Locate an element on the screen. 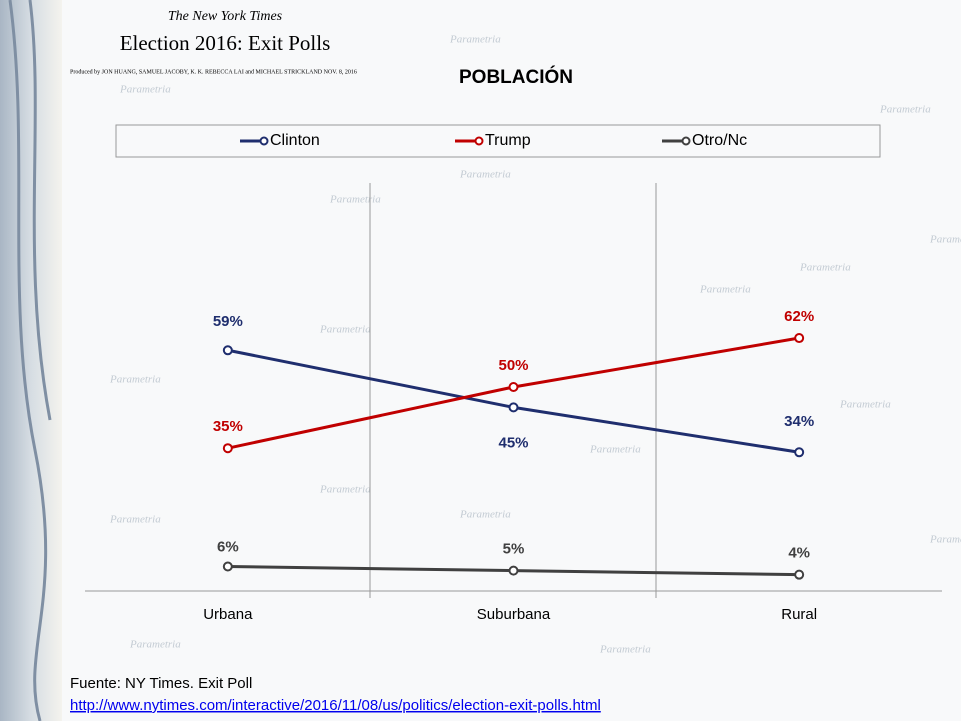 The width and height of the screenshot is (961, 721). legend-label: Trump is located at coordinates (508, 140).